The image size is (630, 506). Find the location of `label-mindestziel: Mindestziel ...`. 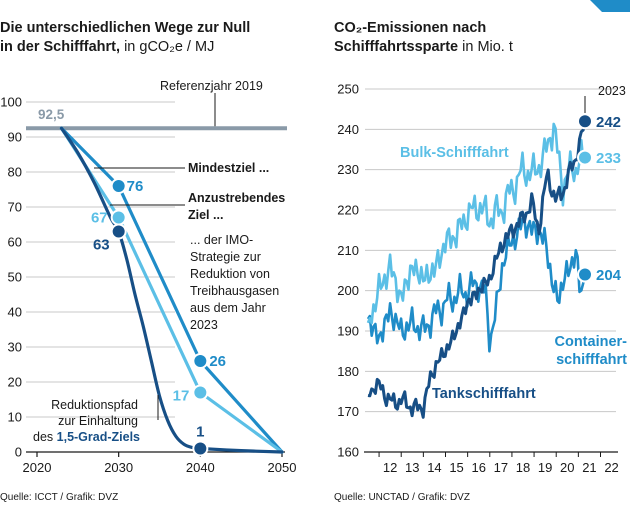

label-mindestziel: Mindestziel ... is located at coordinates (228, 168).